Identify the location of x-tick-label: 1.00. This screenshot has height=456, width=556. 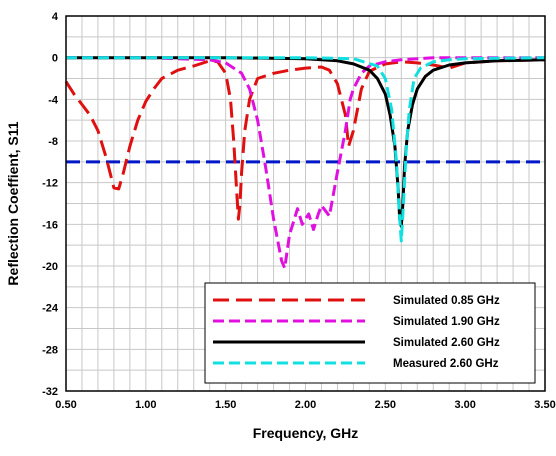
(145, 405).